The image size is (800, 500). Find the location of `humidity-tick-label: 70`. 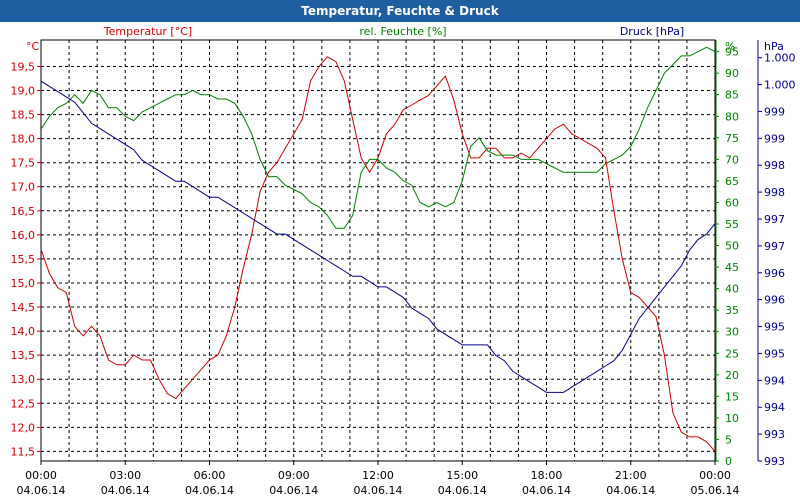

humidity-tick-label: 70 is located at coordinates (732, 159).